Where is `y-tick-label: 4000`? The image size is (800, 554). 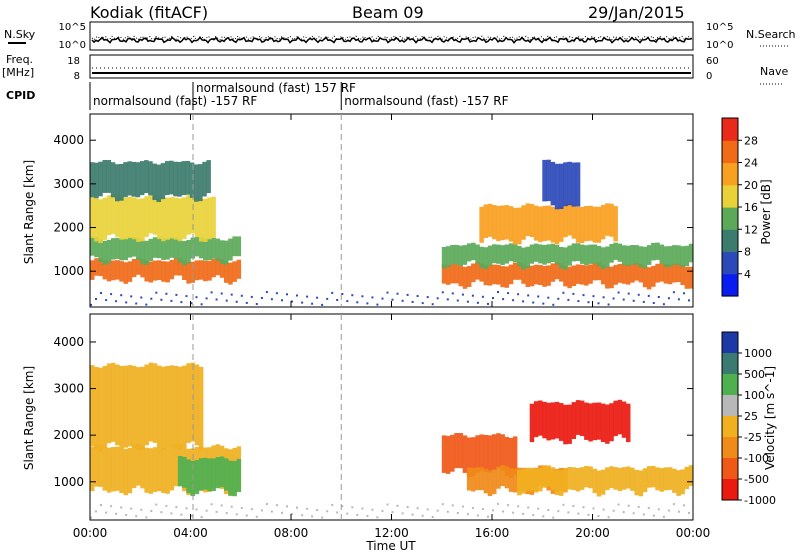
y-tick-label: 4000 is located at coordinates (68, 140).